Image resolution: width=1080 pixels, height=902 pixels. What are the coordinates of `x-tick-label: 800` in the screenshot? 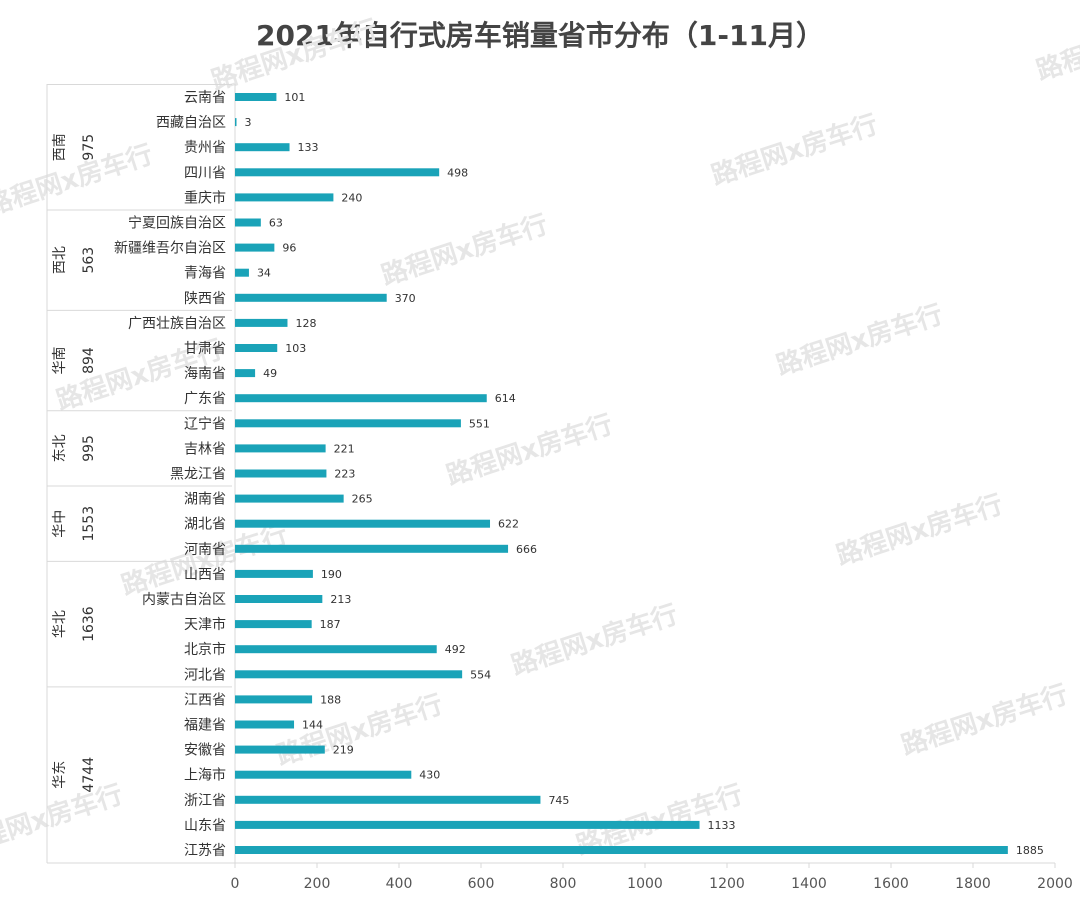 It's located at (563, 884).